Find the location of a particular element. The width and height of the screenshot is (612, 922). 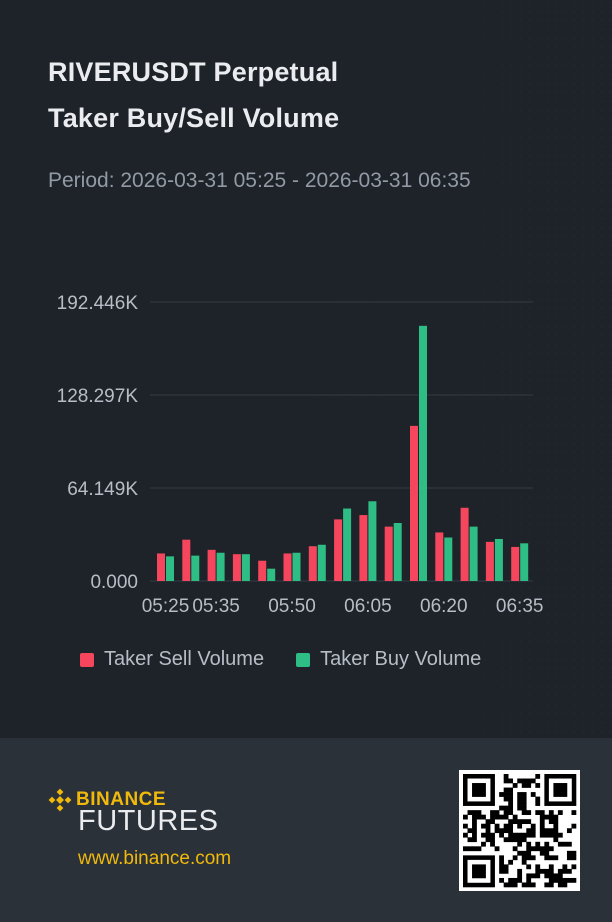

y-tick-label: 0.000 is located at coordinates (114, 582).